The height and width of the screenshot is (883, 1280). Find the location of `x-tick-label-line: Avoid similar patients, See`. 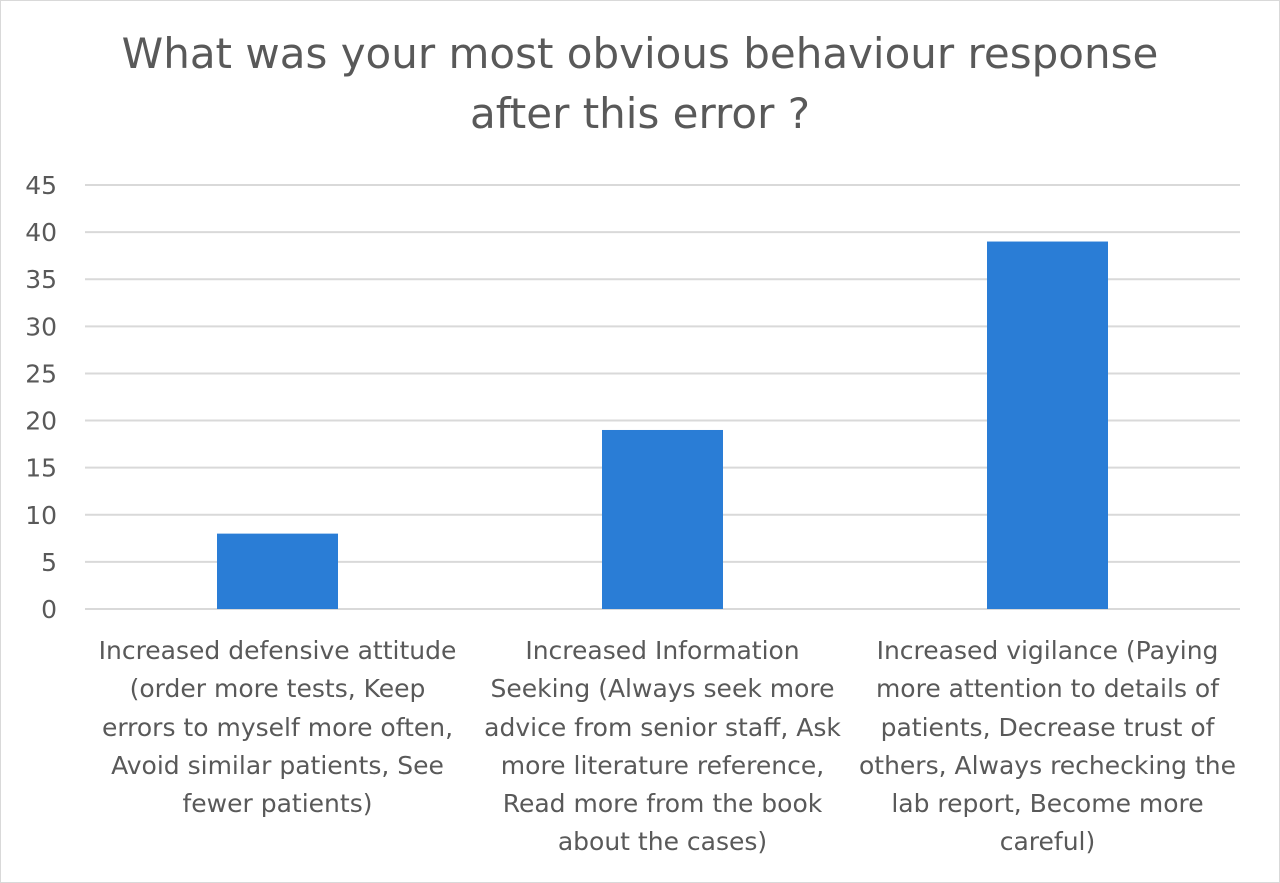

x-tick-label-line: Avoid similar patients, See is located at coordinates (277, 765).